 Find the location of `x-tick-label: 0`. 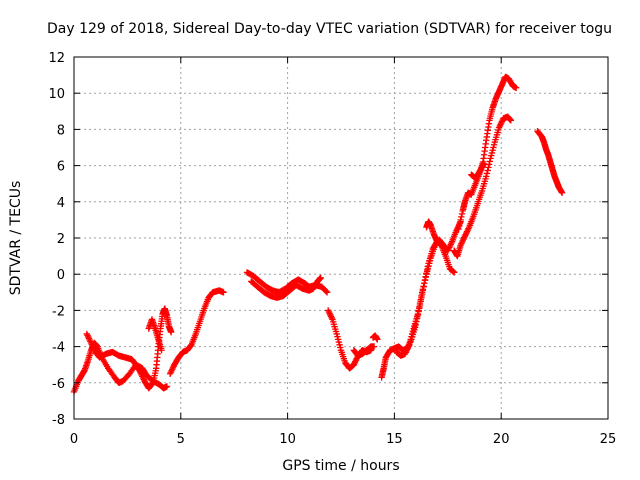

x-tick-label: 0 is located at coordinates (74, 439).